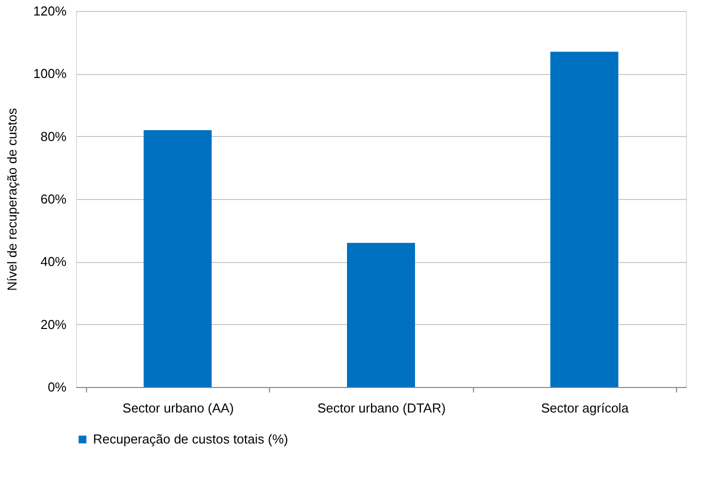 Image resolution: width=725 pixels, height=483 pixels. Describe the element at coordinates (50, 74) in the screenshot. I see `y-tick-label: 100%` at that location.